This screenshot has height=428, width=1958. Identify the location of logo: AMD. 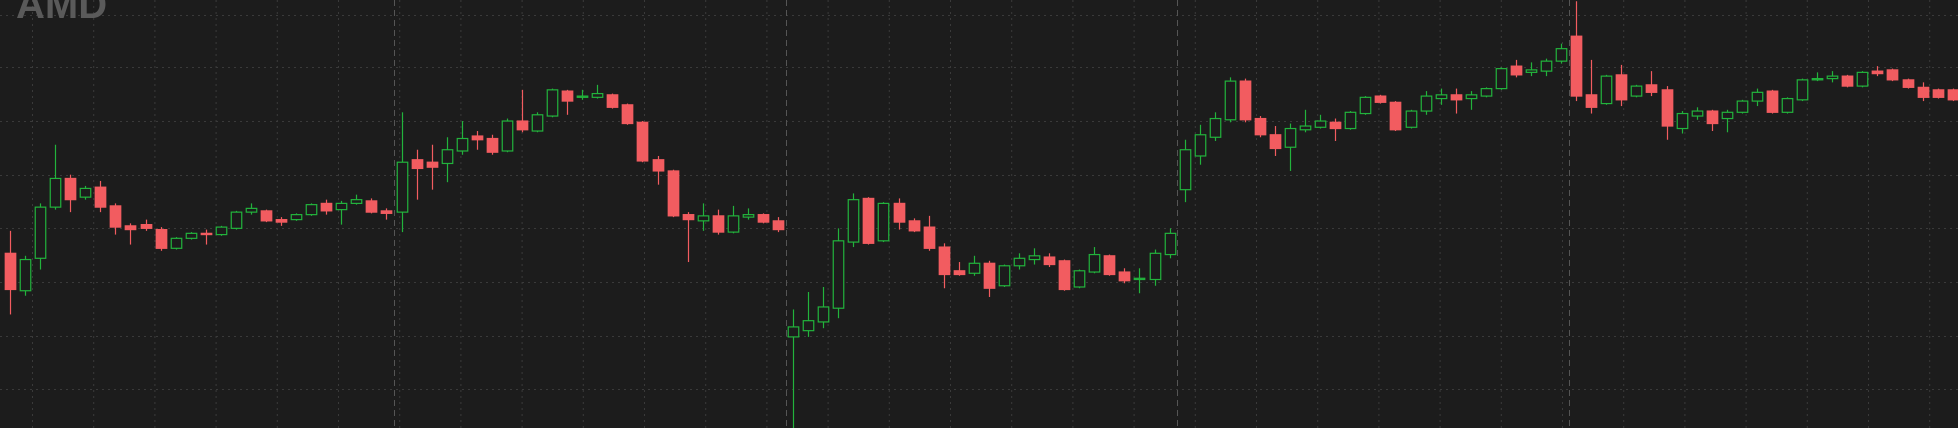
(61, 13).